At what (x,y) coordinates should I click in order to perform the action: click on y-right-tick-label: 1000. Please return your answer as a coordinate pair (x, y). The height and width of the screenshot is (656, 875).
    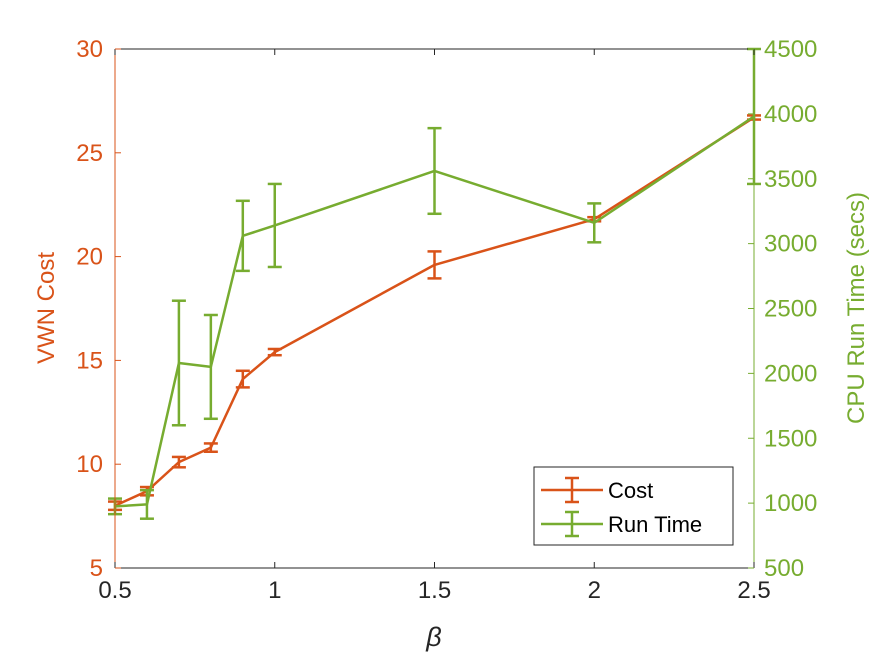
    Looking at the image, I should click on (790, 503).